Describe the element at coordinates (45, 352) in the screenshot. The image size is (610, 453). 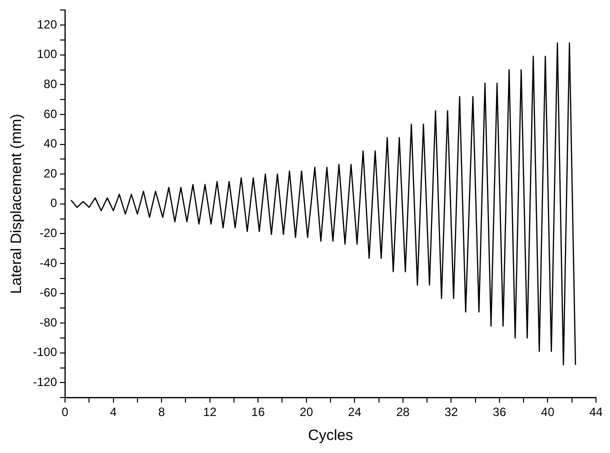
I see `y-tick-label: -100` at that location.